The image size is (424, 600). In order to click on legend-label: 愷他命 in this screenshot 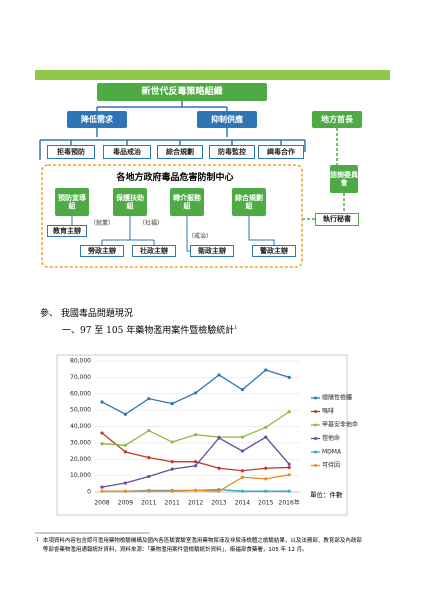, I will do `click(331, 438)`.